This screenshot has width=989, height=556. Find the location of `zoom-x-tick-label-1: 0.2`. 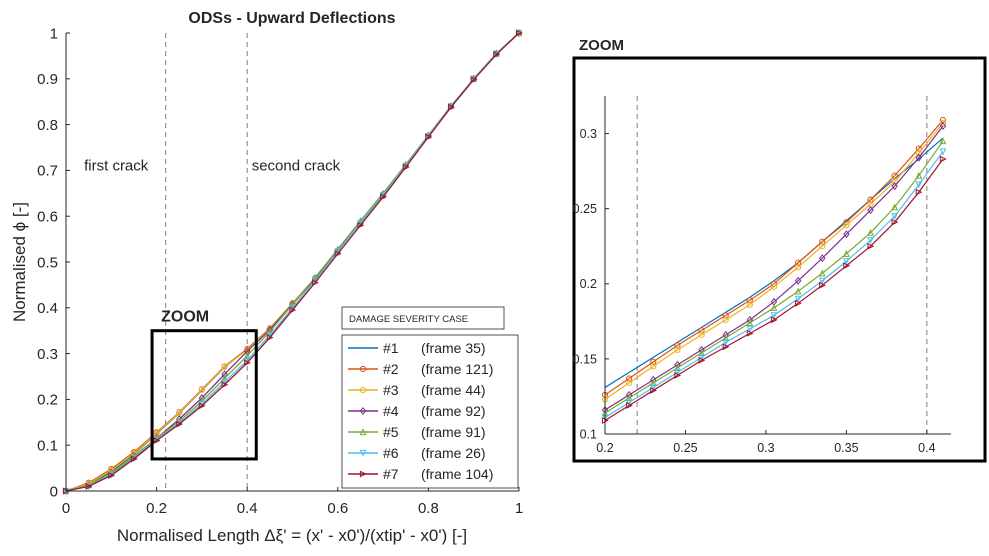

zoom-x-tick-label-1: 0.2 is located at coordinates (604, 448).